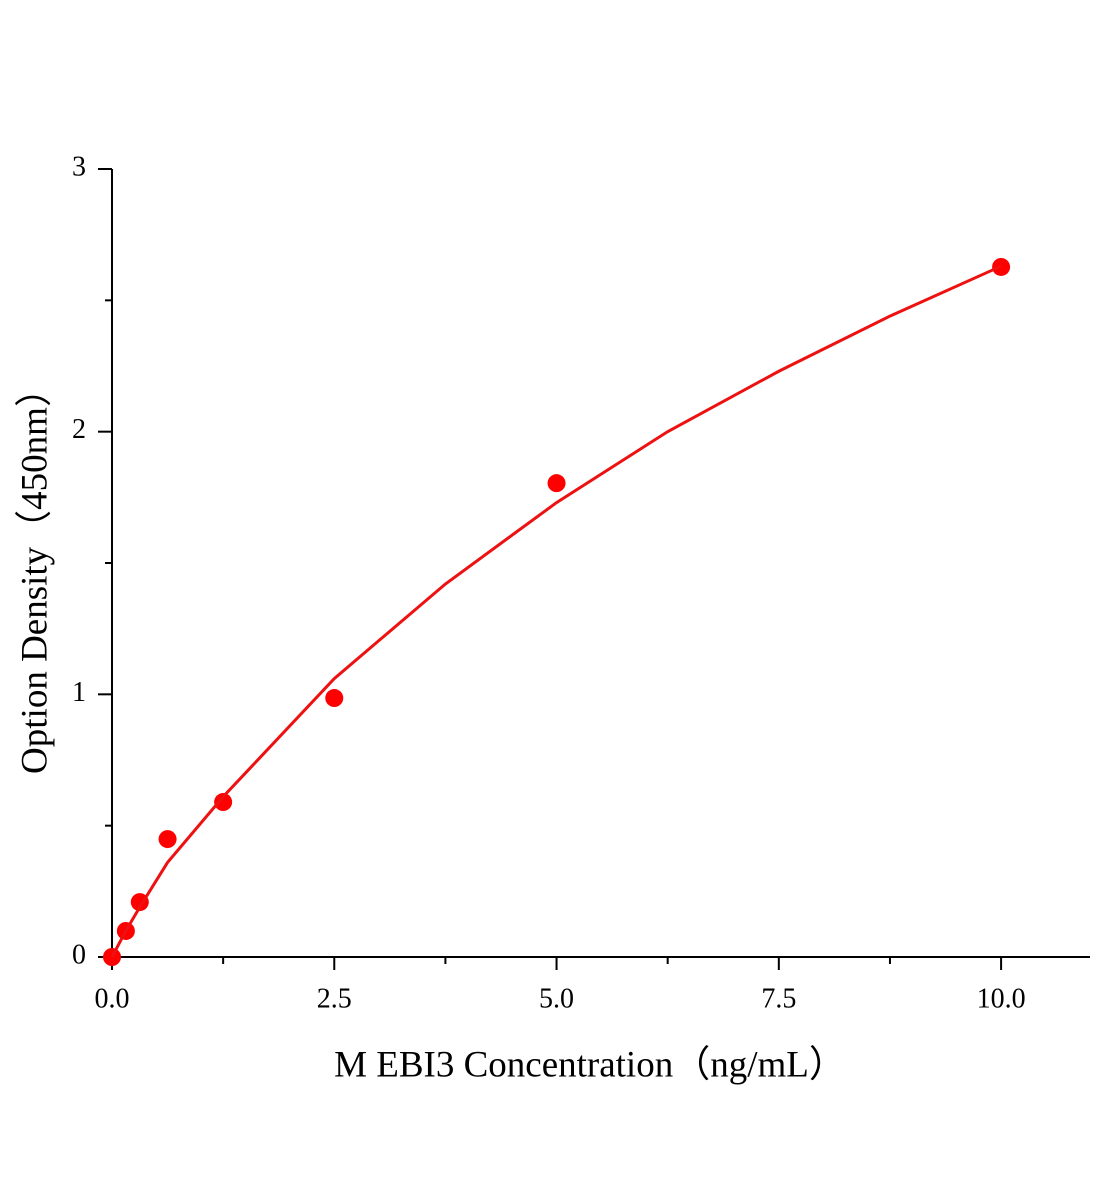 Image resolution: width=1104 pixels, height=1200 pixels. I want to click on x-tick-label: 0.0, so click(112, 998).